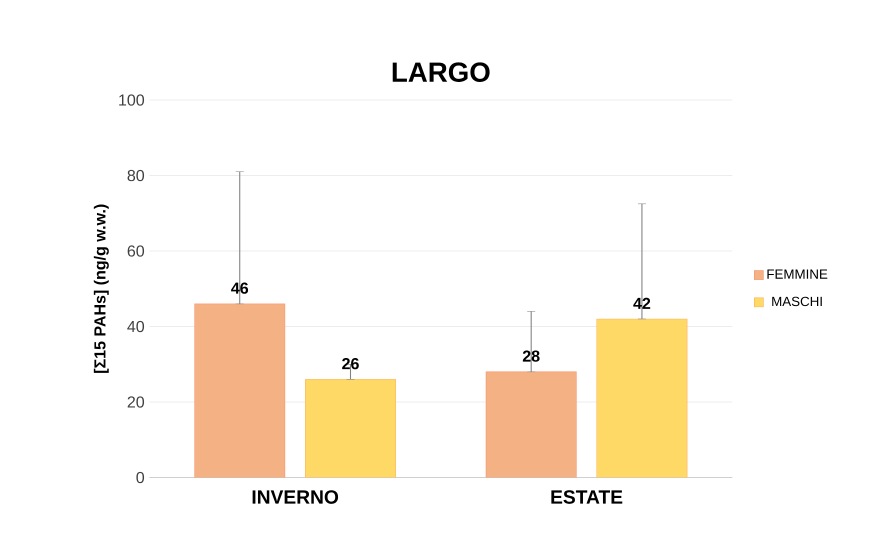 The width and height of the screenshot is (871, 546). I want to click on x-tick-label: INVERNO, so click(295, 497).